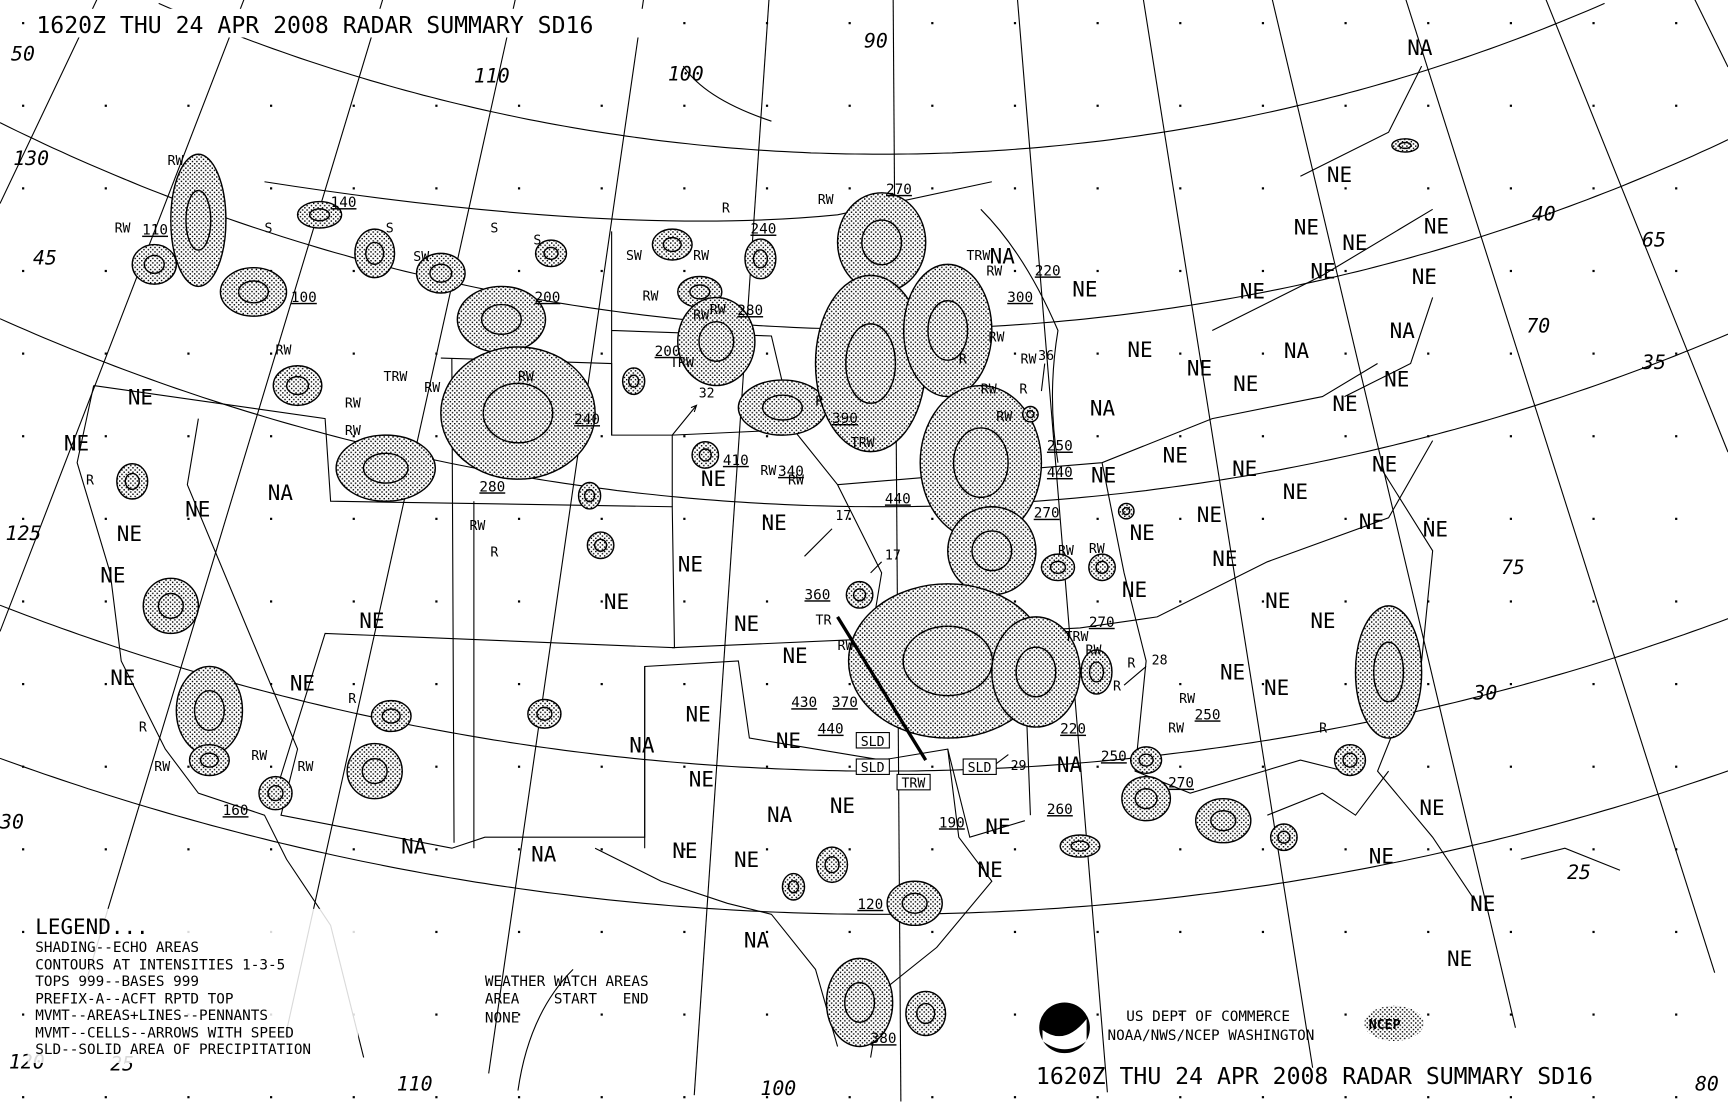  Describe the element at coordinates (567, 982) in the screenshot. I see `watch-title: WEATHER WATCH AREAS` at that location.